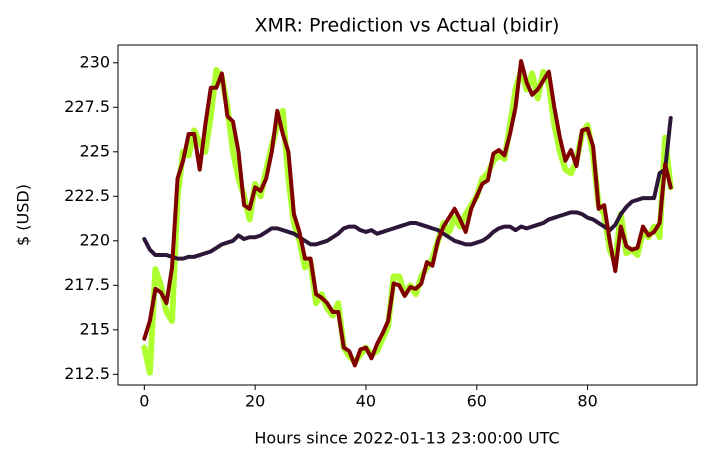  Describe the element at coordinates (94, 150) in the screenshot. I see `y-tick-label: 225` at that location.